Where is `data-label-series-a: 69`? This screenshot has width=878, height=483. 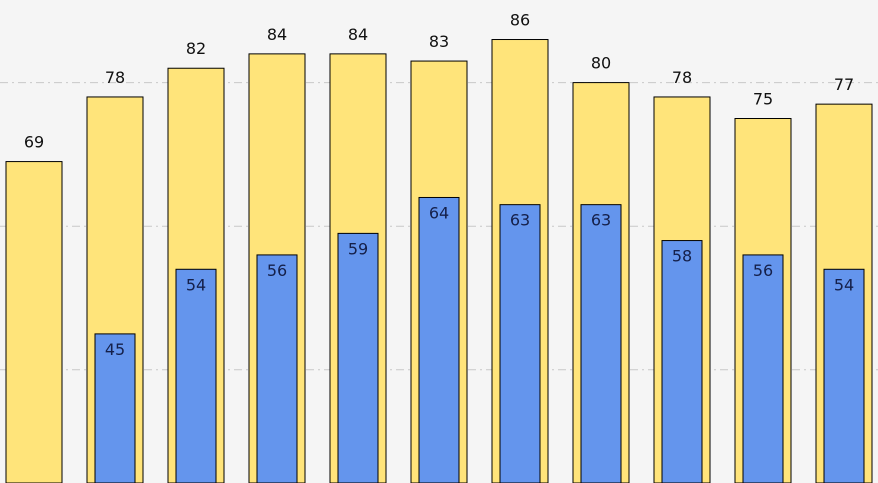
data-label-series-a: 69 is located at coordinates (34, 142).